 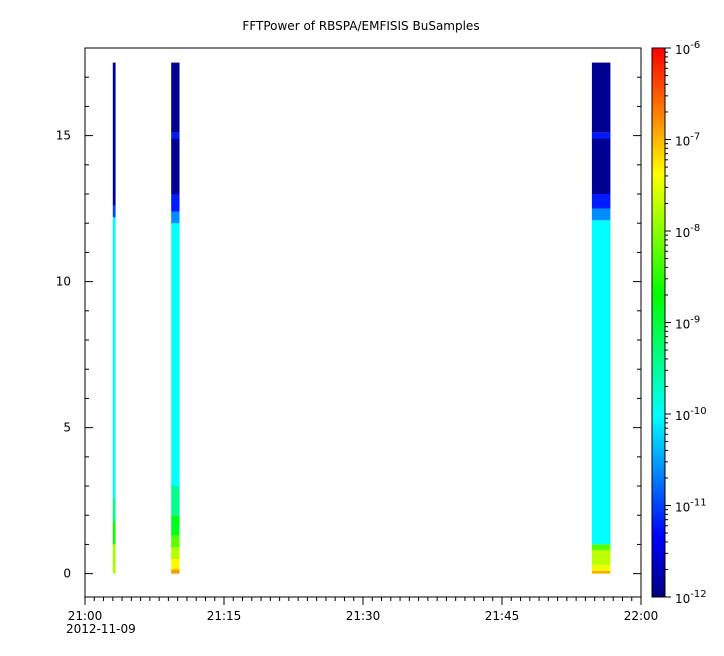 I want to click on colorbar-tick-label: 10⁻¹⁰, so click(x=691, y=414).